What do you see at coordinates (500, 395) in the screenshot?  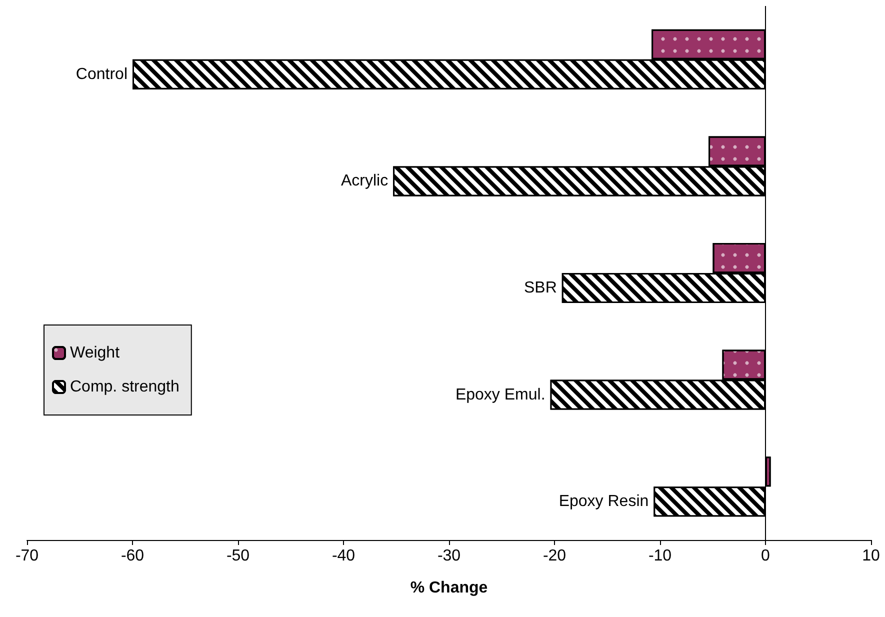 I see `y-tick-label: Epoxy Emul.` at bounding box center [500, 395].